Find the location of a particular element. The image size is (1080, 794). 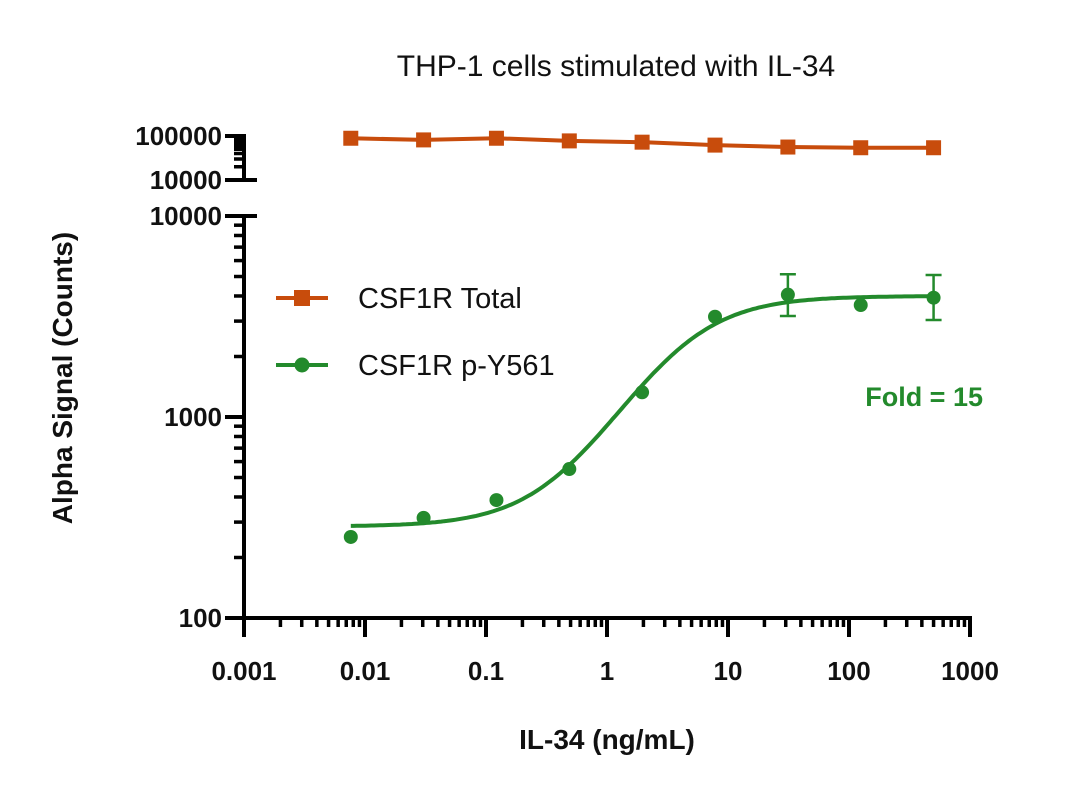

y-axis-label: Alpha Signal (Counts) is located at coordinates (62, 378).